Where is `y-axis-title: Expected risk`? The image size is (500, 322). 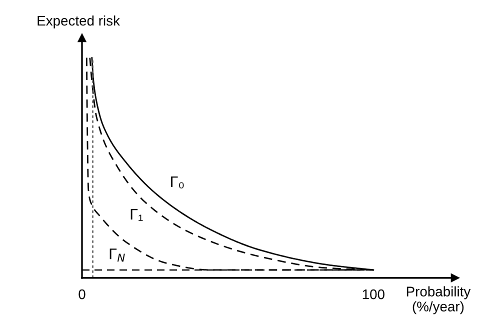 y-axis-title: Expected risk is located at coordinates (79, 21).